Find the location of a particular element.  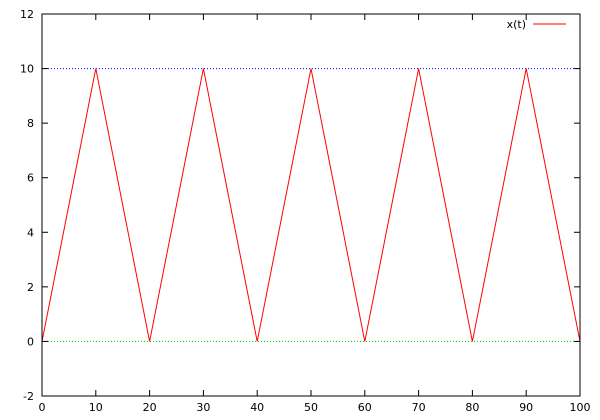

x-tick-label: 30 is located at coordinates (203, 407).